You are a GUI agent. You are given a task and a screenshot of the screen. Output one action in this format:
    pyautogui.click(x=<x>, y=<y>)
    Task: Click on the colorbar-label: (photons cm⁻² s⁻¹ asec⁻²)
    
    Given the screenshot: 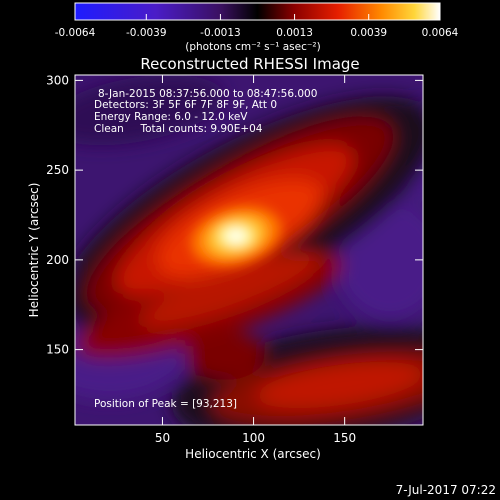 What is the action you would take?
    pyautogui.click(x=252, y=47)
    